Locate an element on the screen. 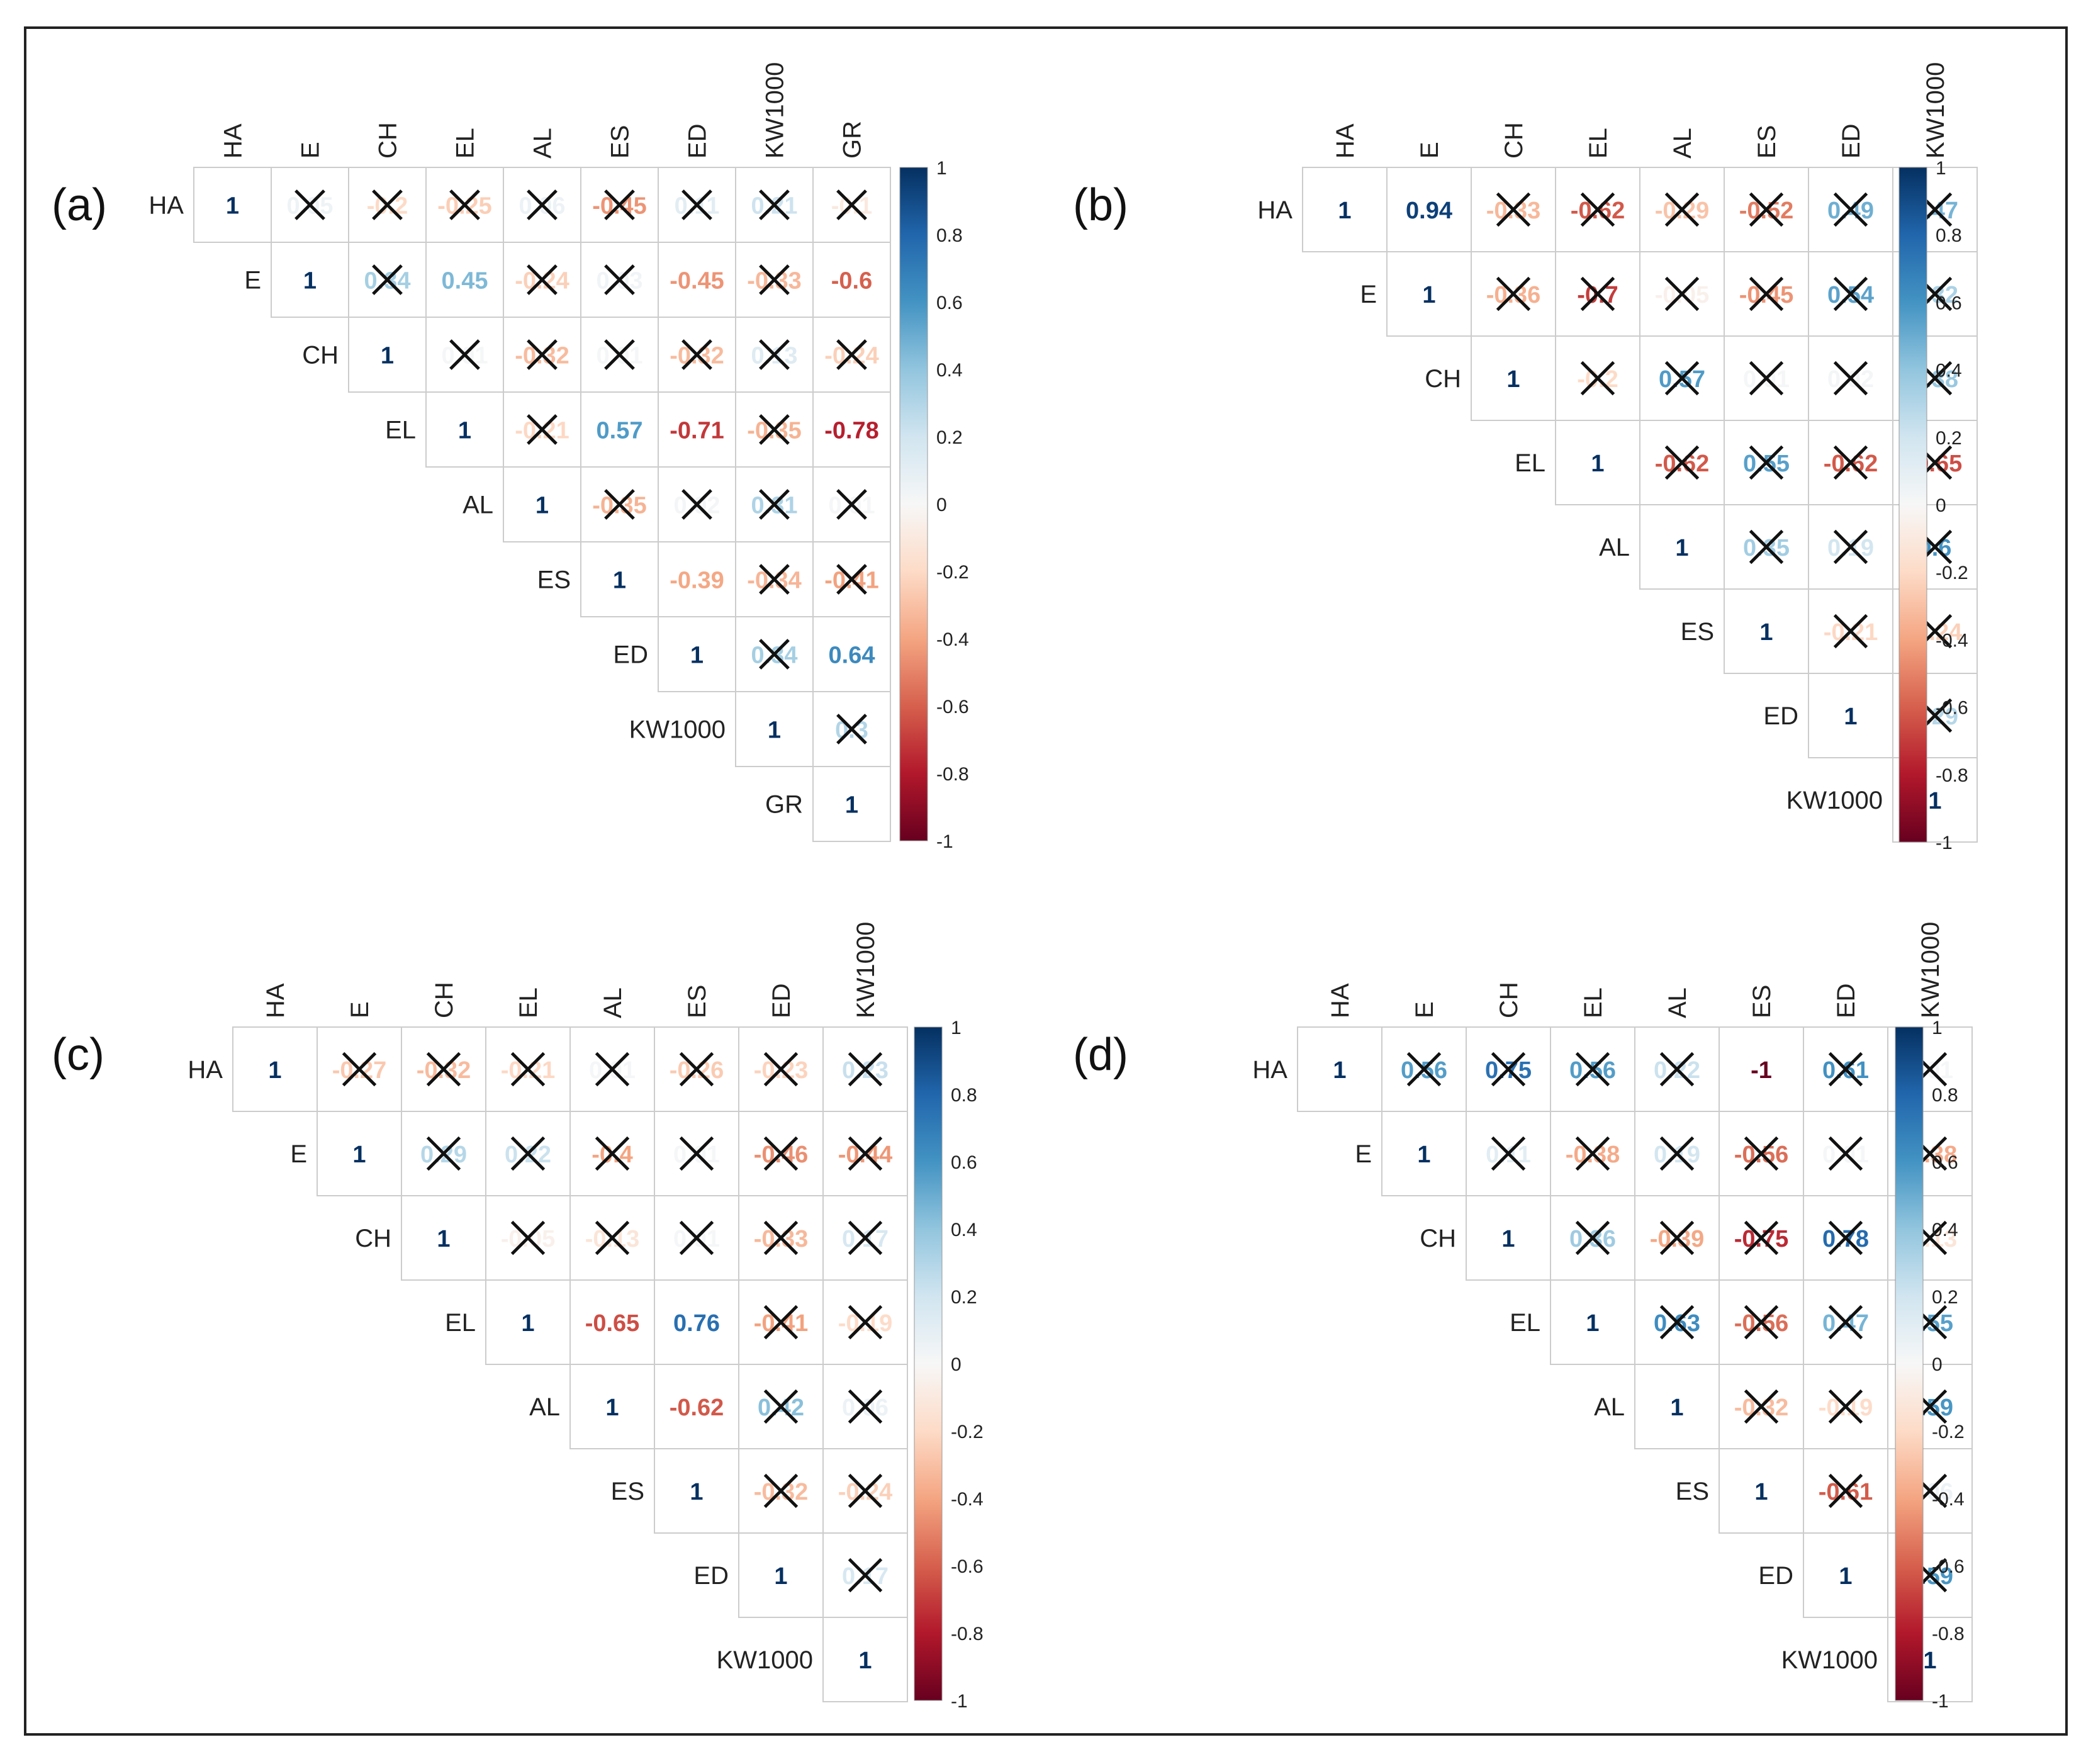 The height and width of the screenshot is (1764, 2086). colorbar-tick-label: -0.8 is located at coordinates (952, 775).